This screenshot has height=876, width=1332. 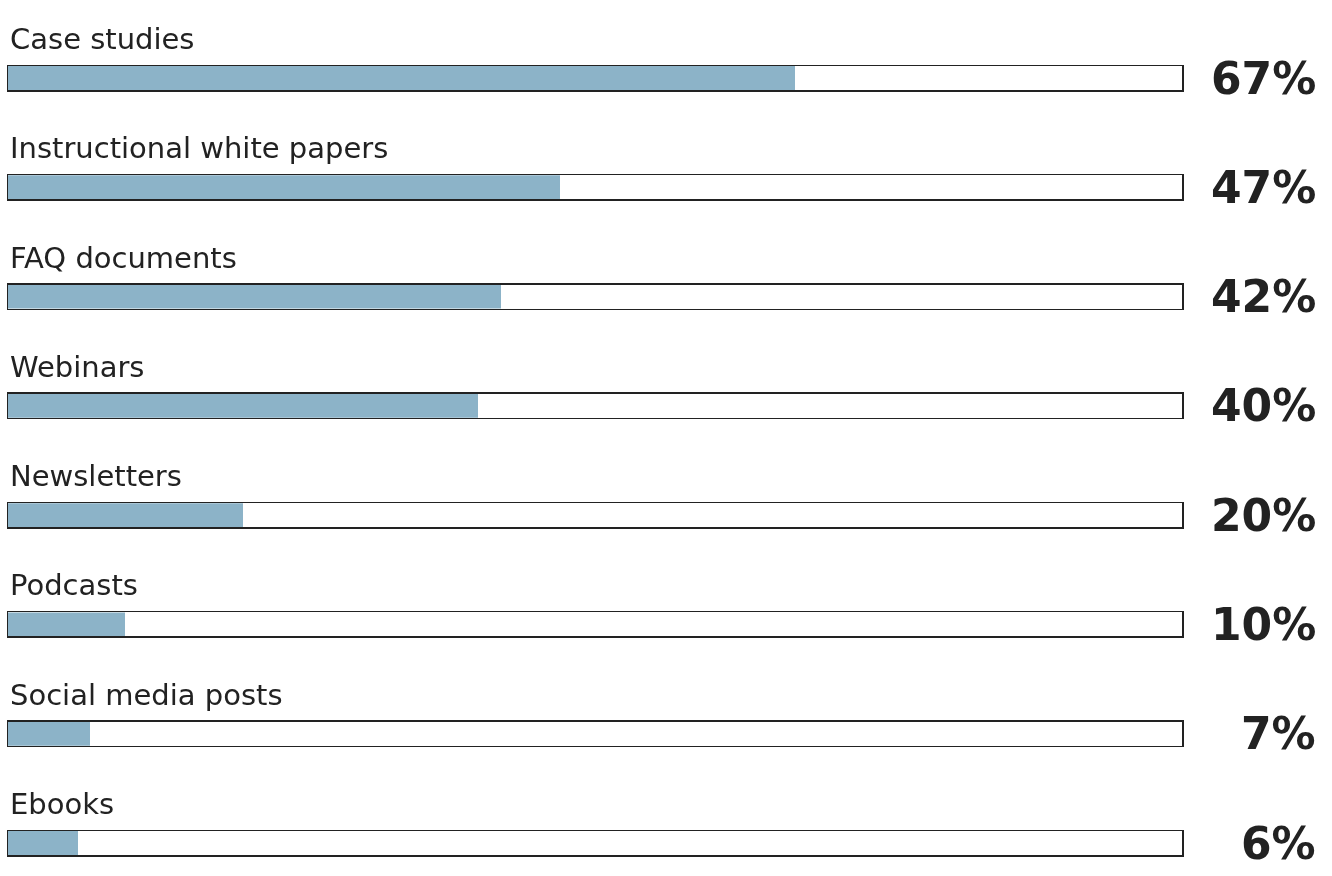 What do you see at coordinates (1264, 515) in the screenshot?
I see `data-label: 20%` at bounding box center [1264, 515].